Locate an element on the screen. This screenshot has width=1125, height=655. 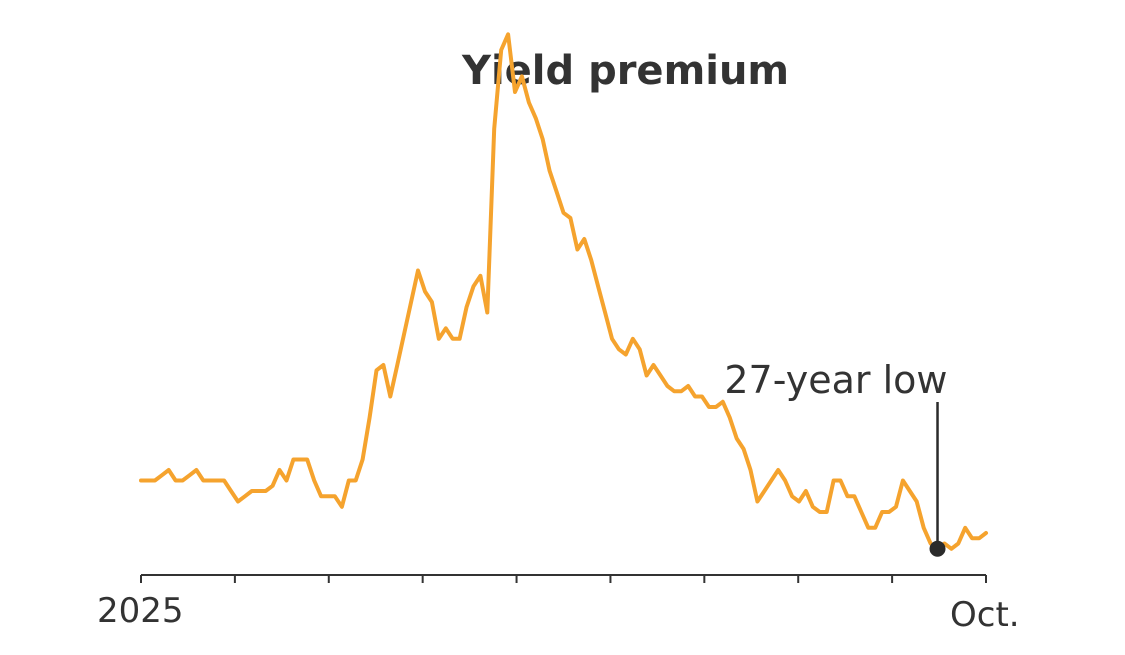
annotation-label: 27-year low is located at coordinates (835, 380).